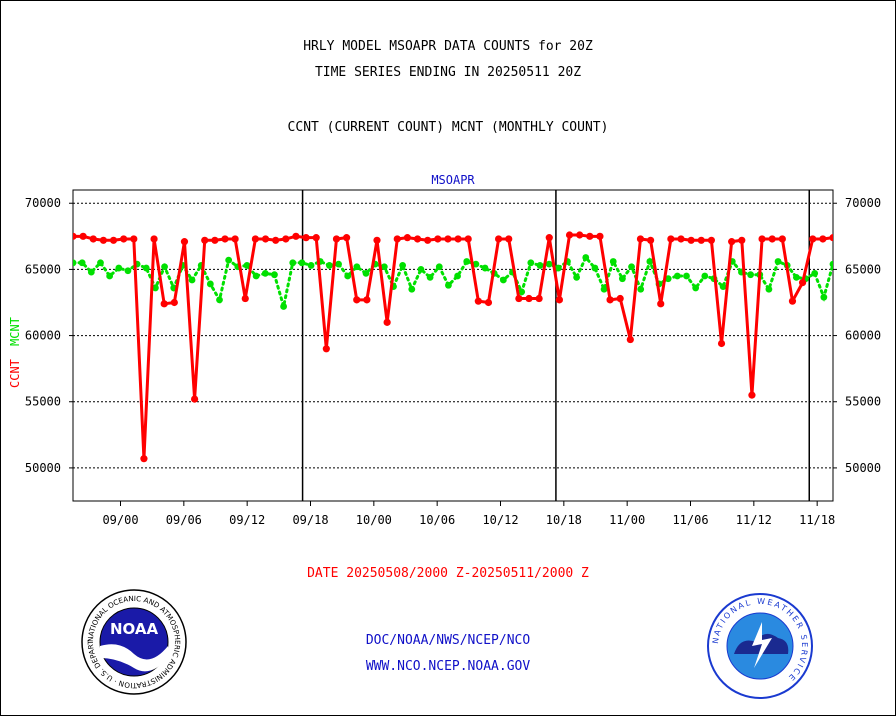  What do you see at coordinates (15, 373) in the screenshot?
I see `y-axis-label-ccnt: CCNT` at bounding box center [15, 373].